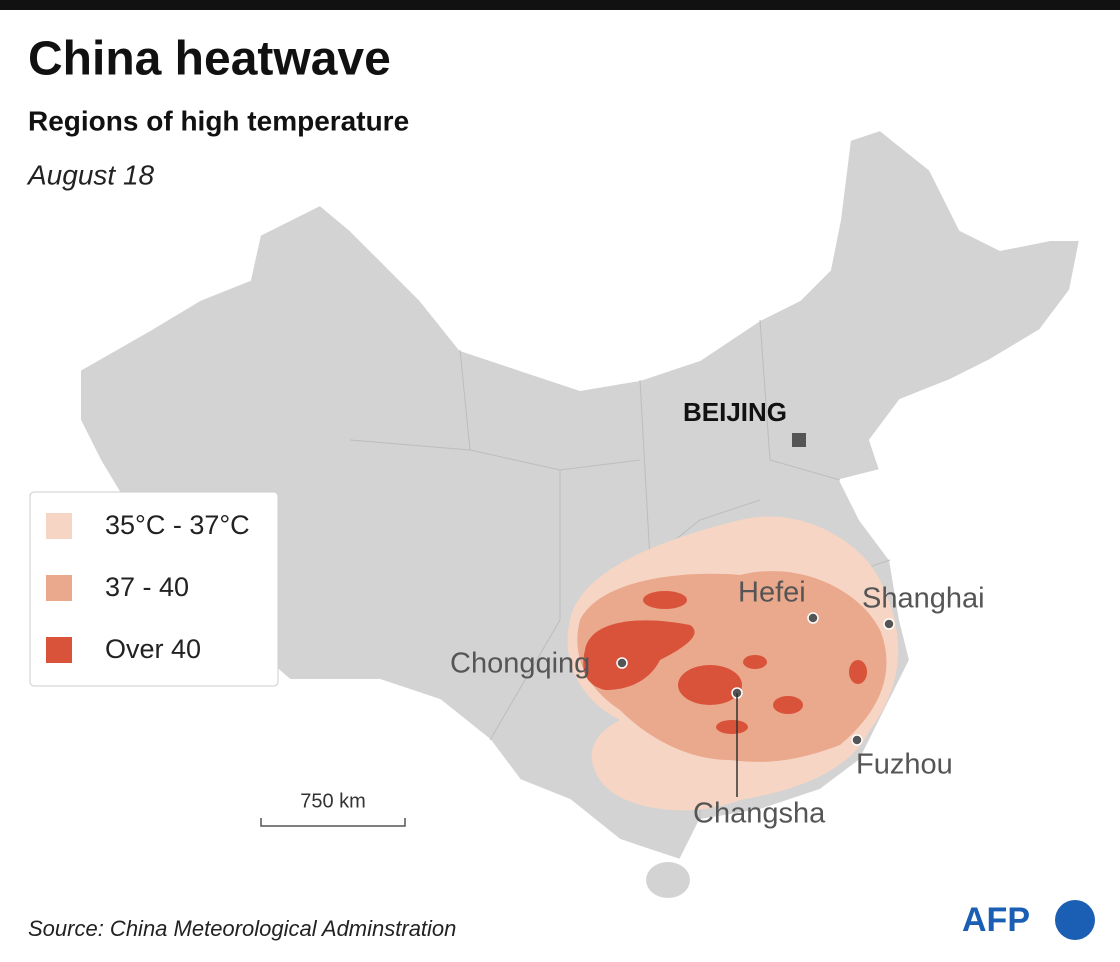 This screenshot has height=962, width=1120. Describe the element at coordinates (218, 120) in the screenshot. I see `subtitle: Regions of high temperature` at that location.